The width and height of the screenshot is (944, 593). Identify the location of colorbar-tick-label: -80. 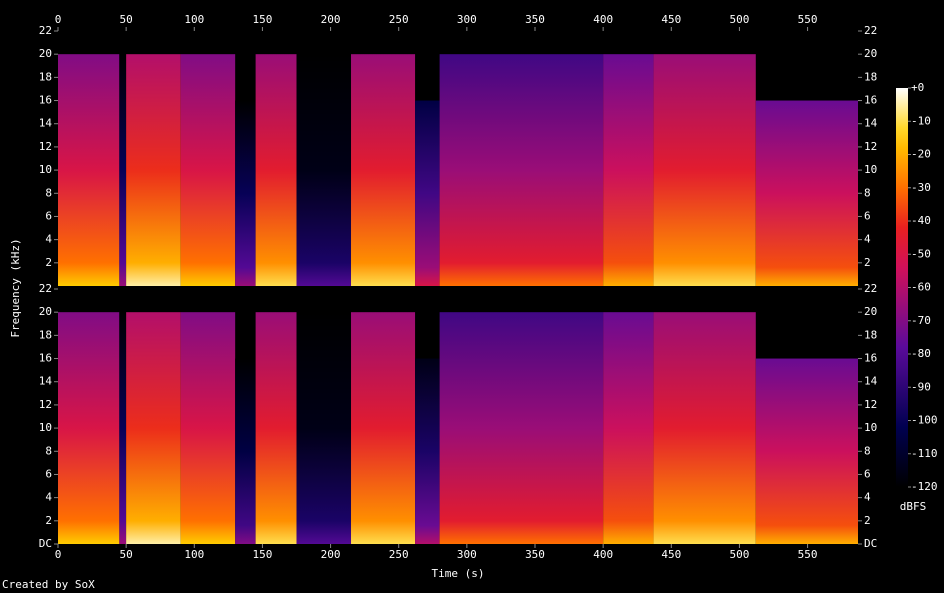
(921, 353).